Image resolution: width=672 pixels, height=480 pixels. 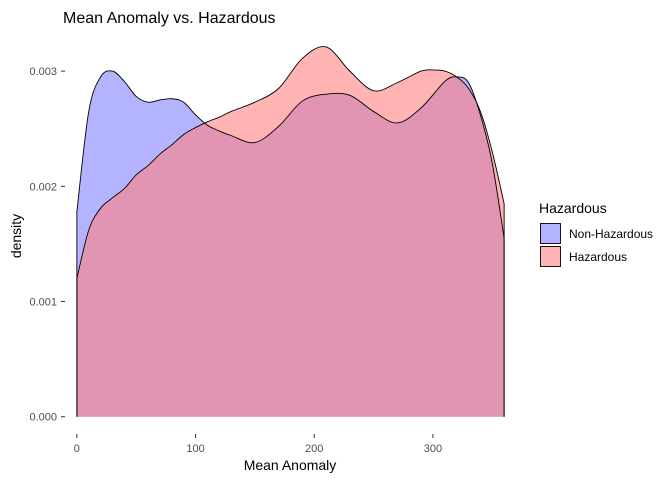 What do you see at coordinates (550, 233) in the screenshot?
I see `legend-key-non-hazardous` at bounding box center [550, 233].